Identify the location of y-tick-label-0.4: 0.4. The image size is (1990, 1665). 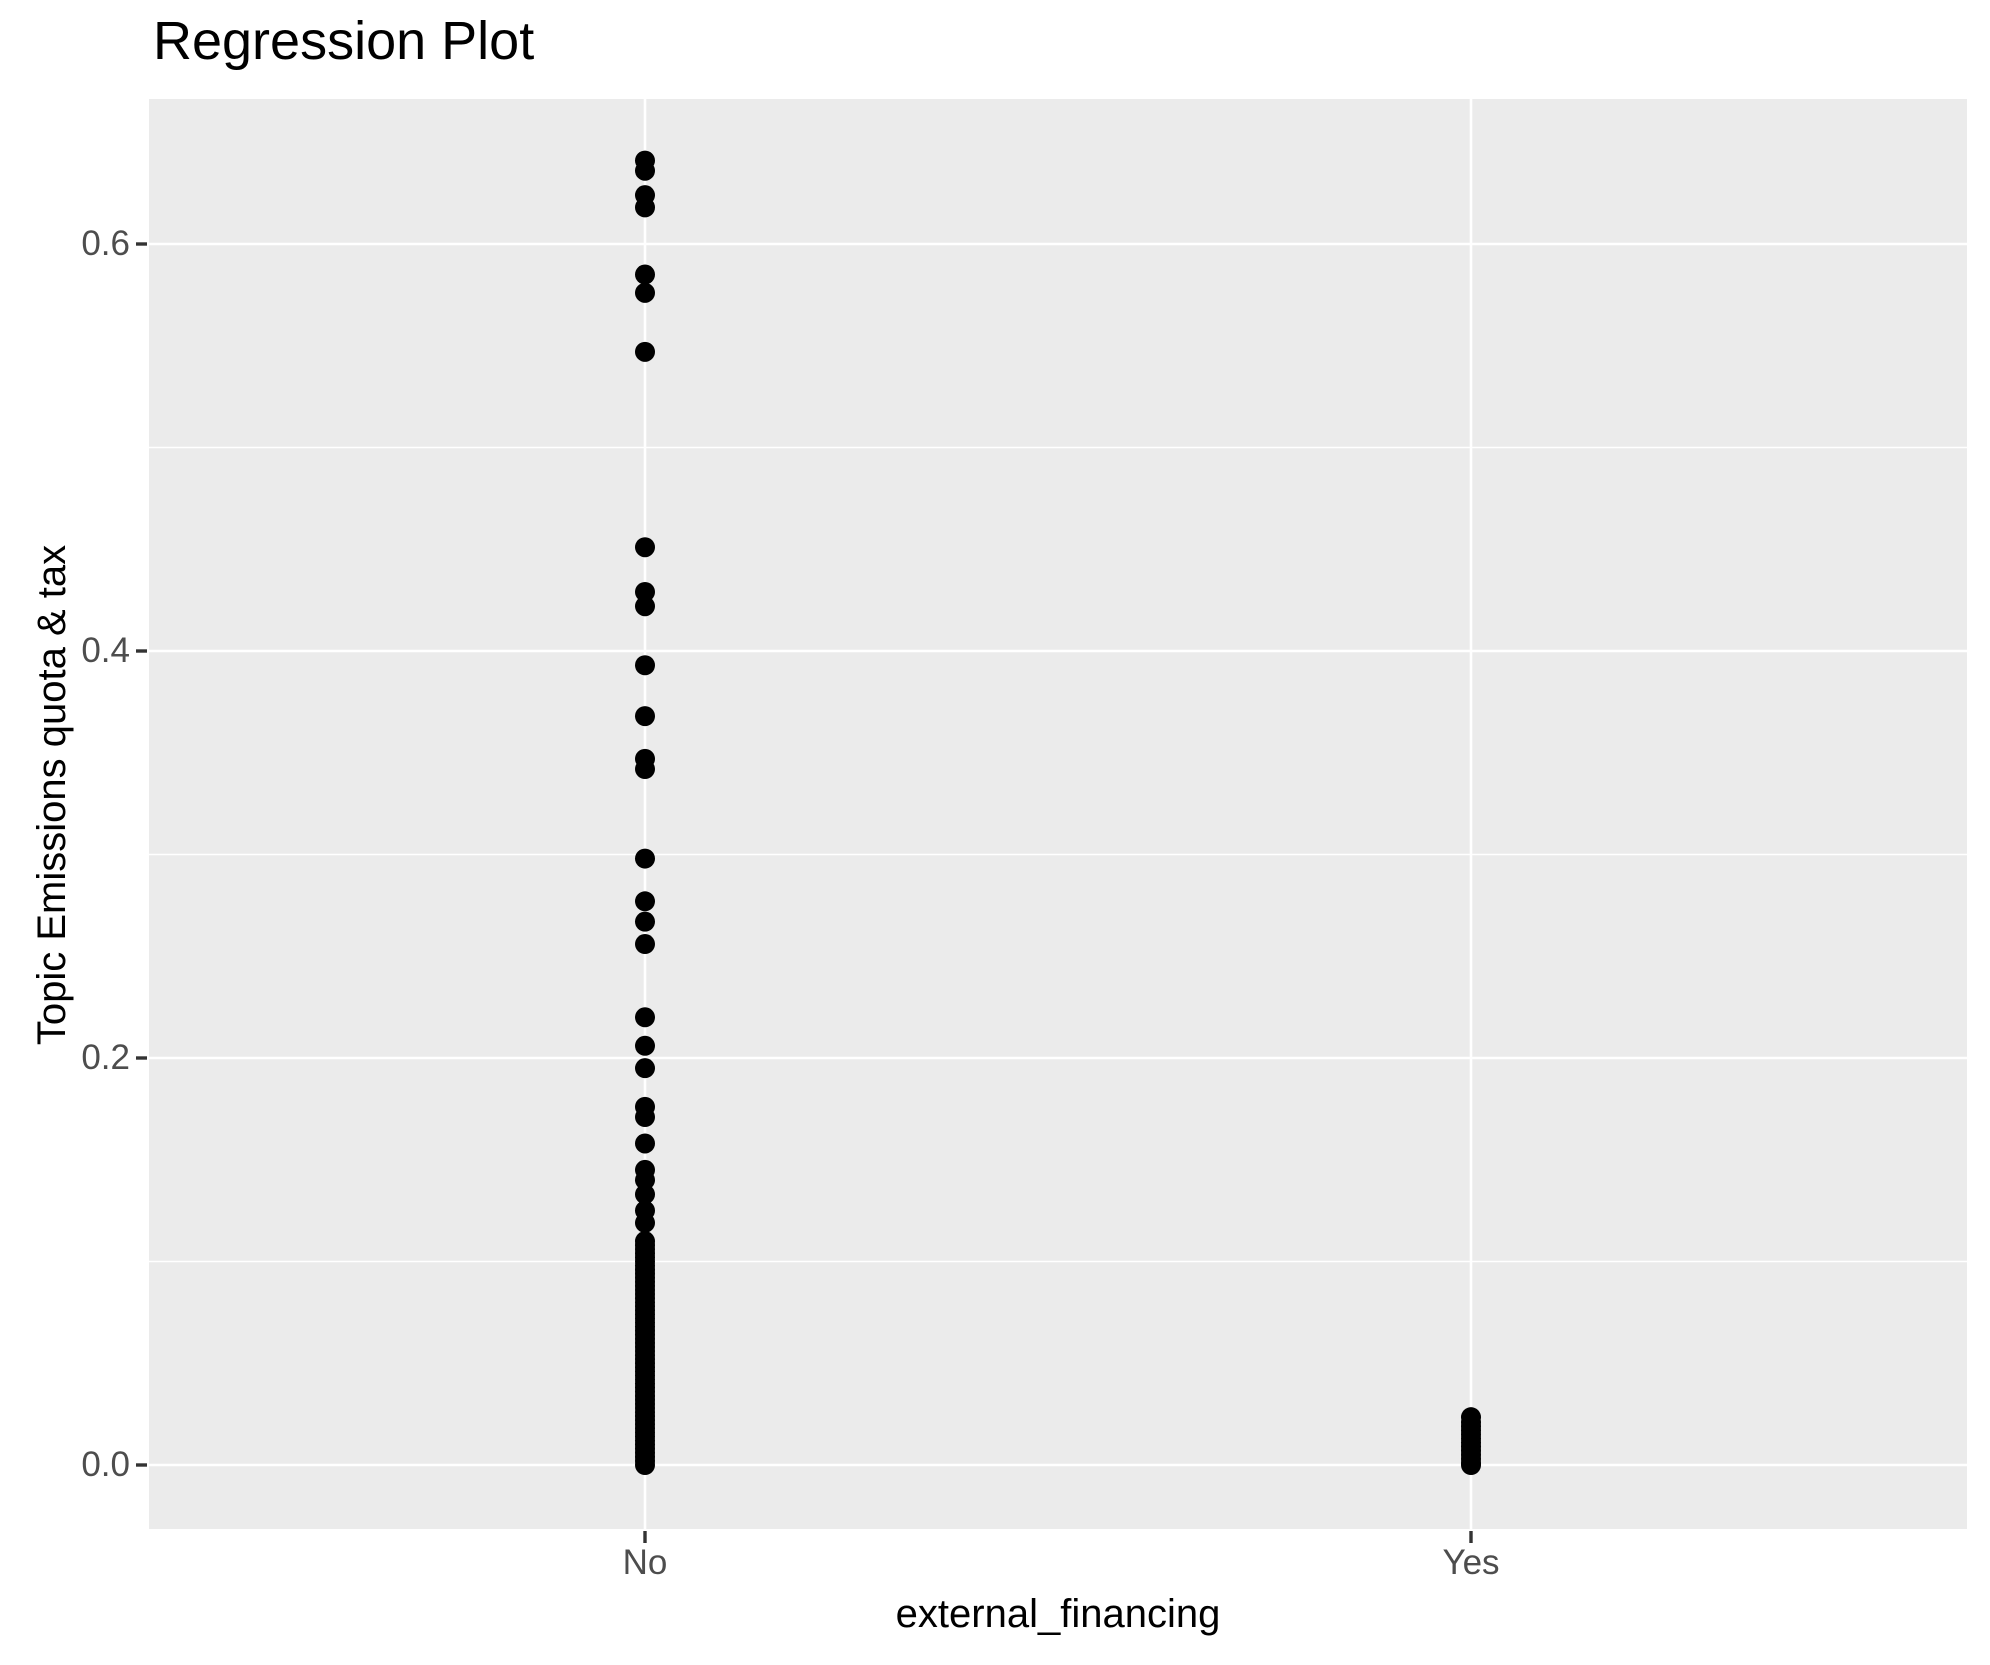
(105, 650).